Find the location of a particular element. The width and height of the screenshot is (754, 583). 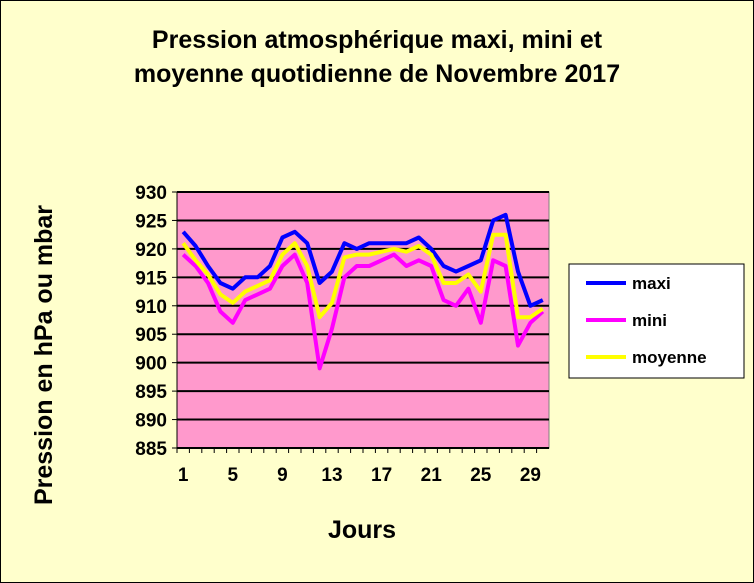

series-line-maxi is located at coordinates (362, 260).